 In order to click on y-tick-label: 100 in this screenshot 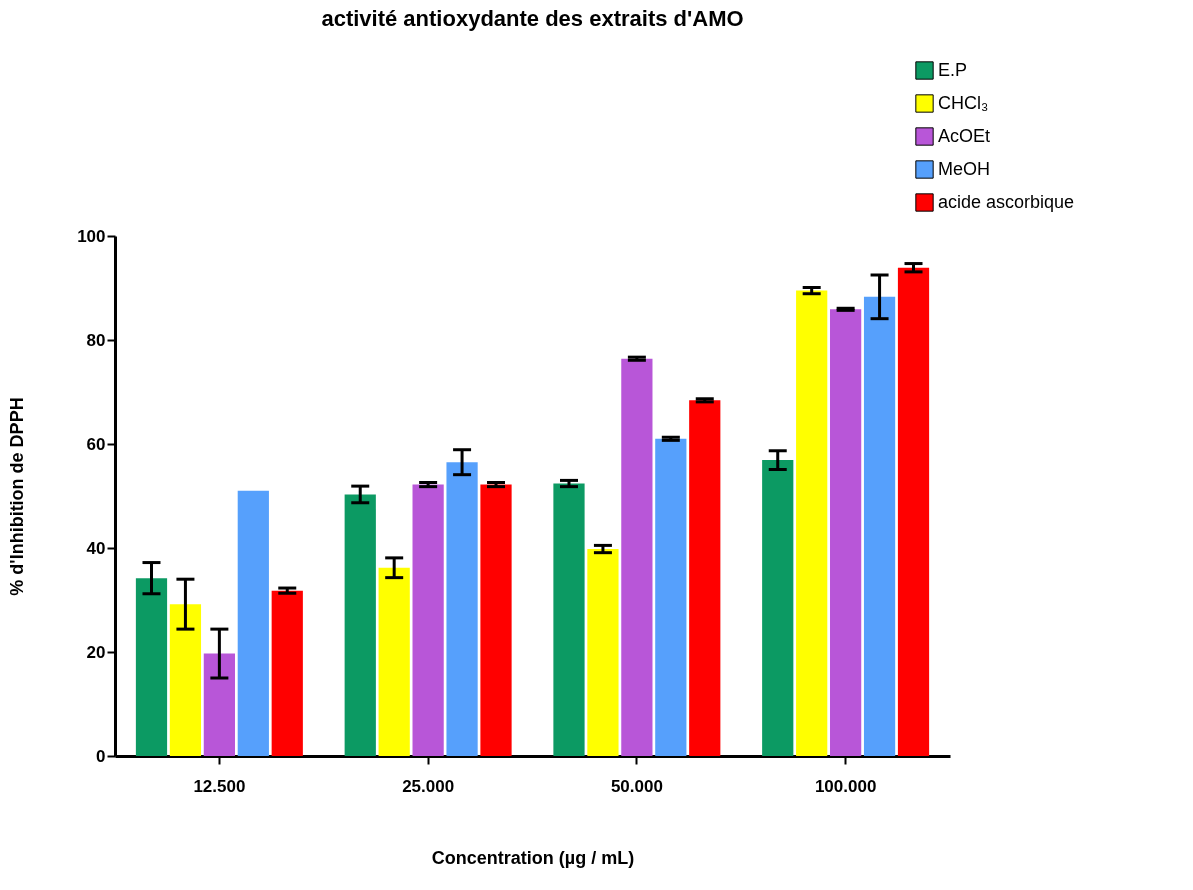, I will do `click(91, 236)`.